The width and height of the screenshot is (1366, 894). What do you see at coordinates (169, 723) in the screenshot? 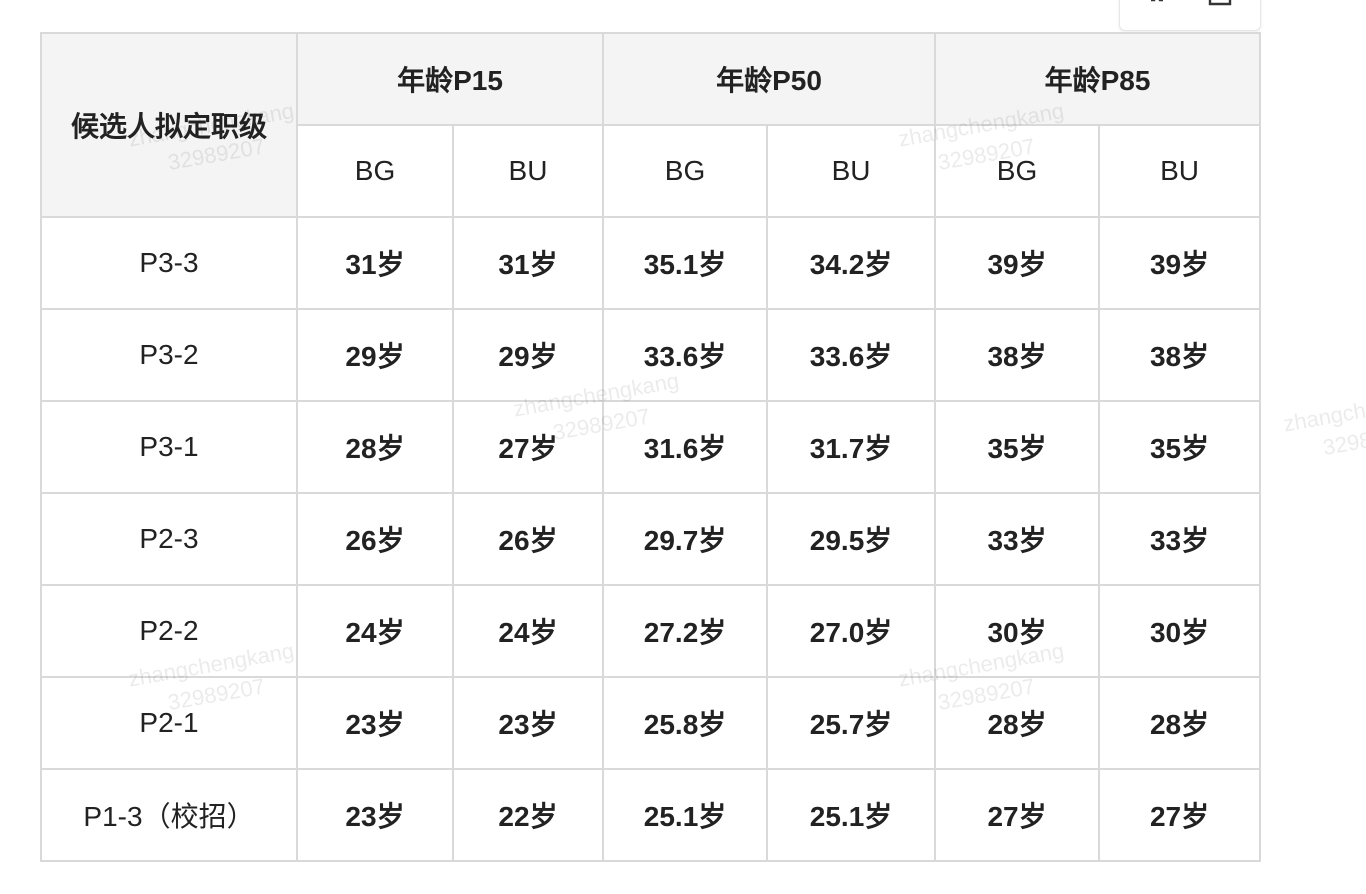
I see `level-cell: P2-1` at bounding box center [169, 723].